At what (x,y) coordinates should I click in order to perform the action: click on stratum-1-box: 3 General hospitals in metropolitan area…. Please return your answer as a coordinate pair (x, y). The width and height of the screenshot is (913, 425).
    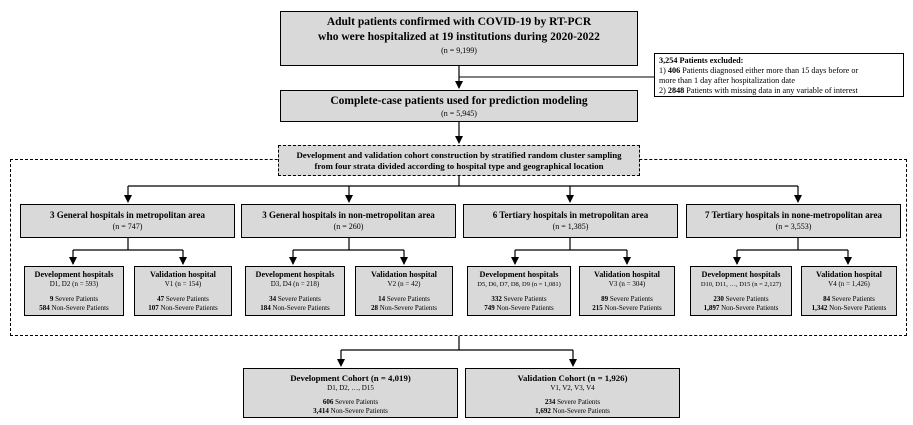
    Looking at the image, I should click on (127, 221).